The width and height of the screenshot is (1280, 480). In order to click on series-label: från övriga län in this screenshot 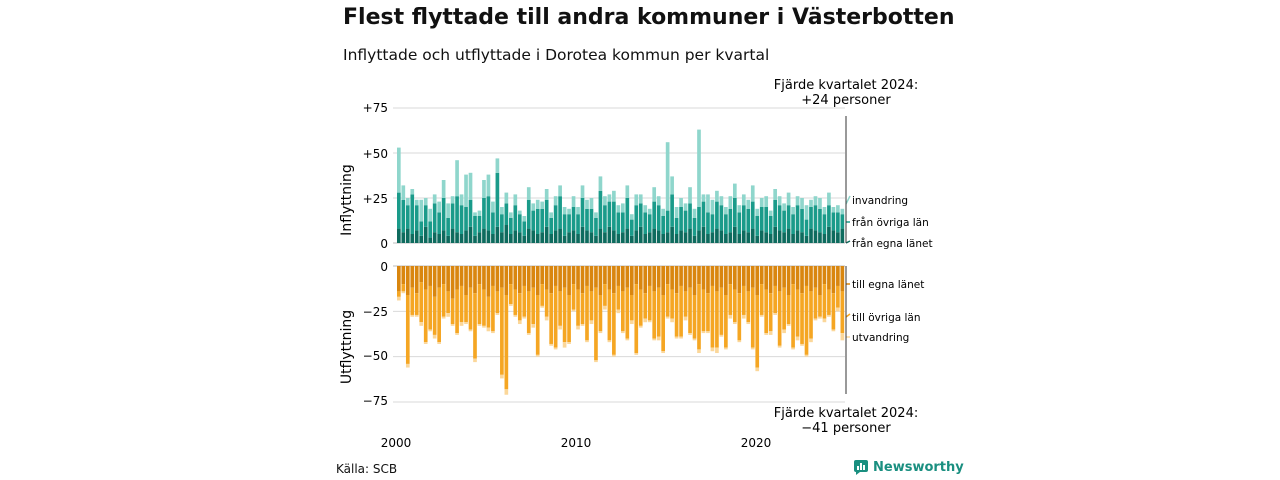, I will do `click(890, 222)`.